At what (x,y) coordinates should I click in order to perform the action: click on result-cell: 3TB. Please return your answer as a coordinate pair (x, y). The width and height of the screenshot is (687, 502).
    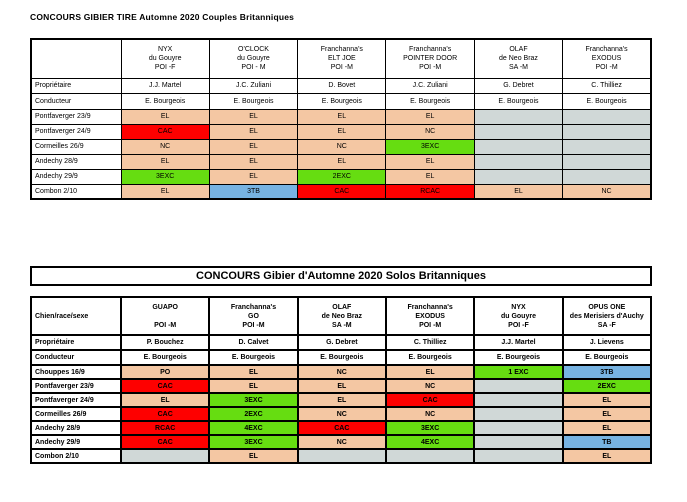
    Looking at the image, I should click on (607, 372).